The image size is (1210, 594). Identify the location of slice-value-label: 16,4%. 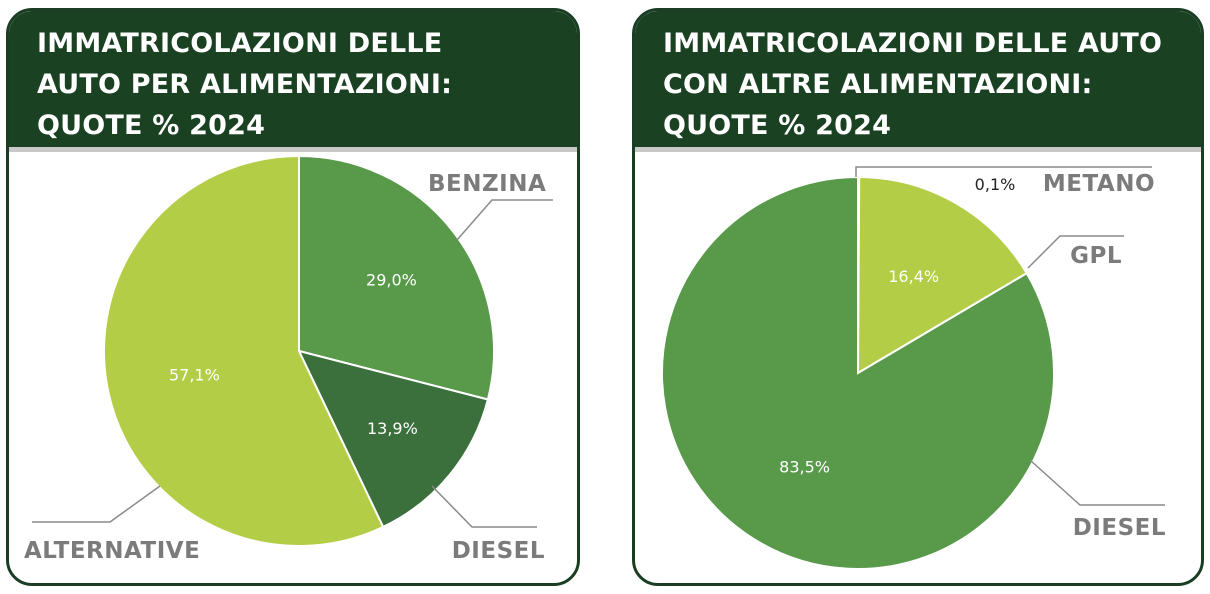
(913, 276).